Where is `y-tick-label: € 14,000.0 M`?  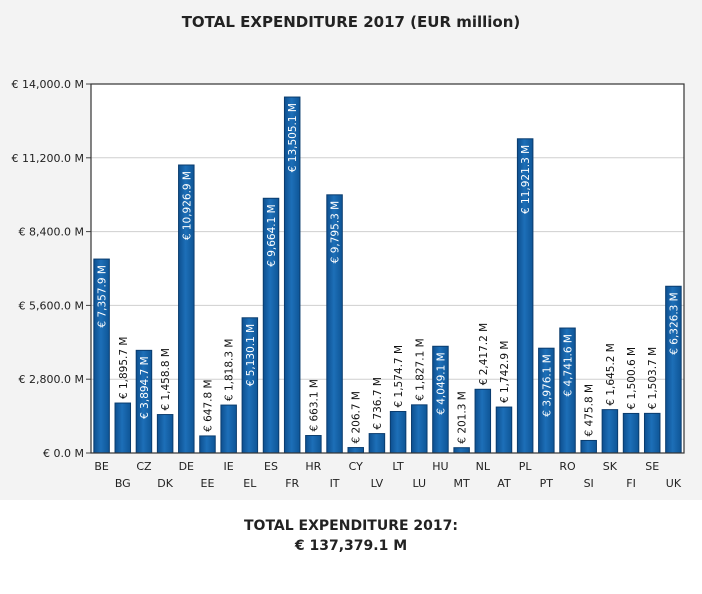 y-tick-label: € 14,000.0 M is located at coordinates (48, 84).